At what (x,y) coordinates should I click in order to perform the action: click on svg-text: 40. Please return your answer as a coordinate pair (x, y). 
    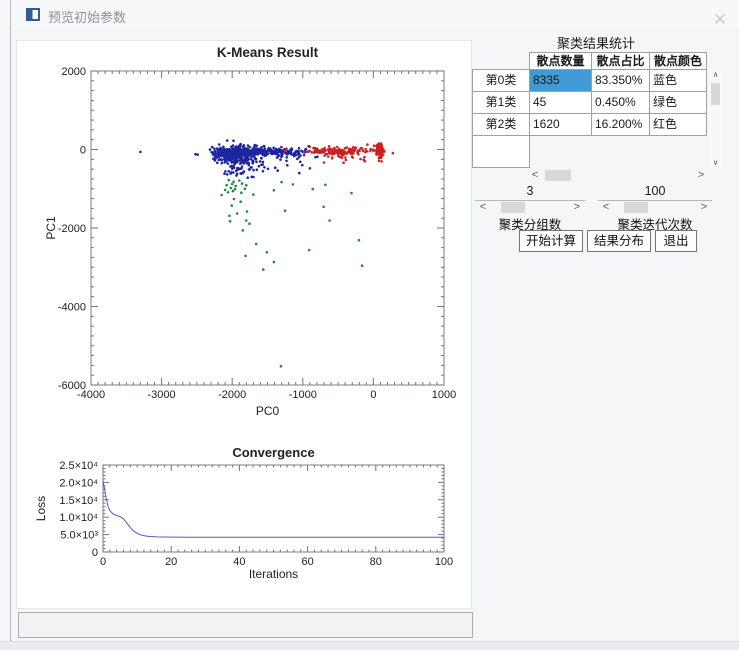
    Looking at the image, I should click on (239, 562).